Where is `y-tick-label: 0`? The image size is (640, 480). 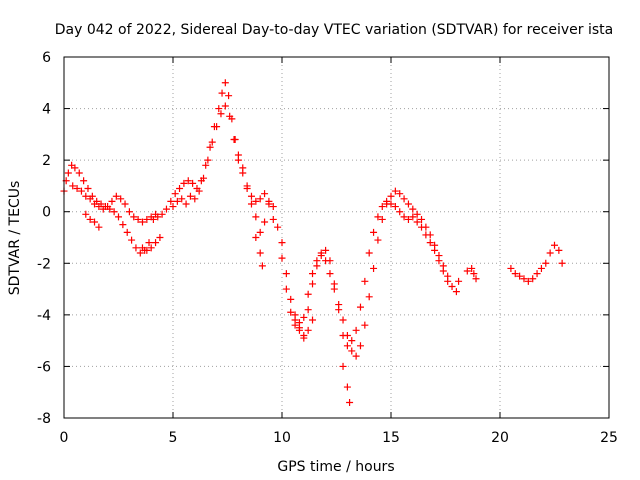 y-tick-label: 0 is located at coordinates (46, 213).